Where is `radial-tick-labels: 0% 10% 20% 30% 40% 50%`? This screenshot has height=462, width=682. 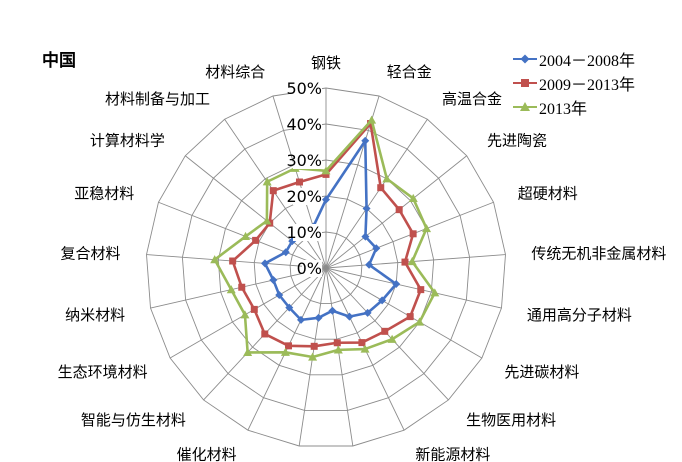 radial-tick-labels: 0% 10% 20% 30% 40% 50% is located at coordinates (304, 178).